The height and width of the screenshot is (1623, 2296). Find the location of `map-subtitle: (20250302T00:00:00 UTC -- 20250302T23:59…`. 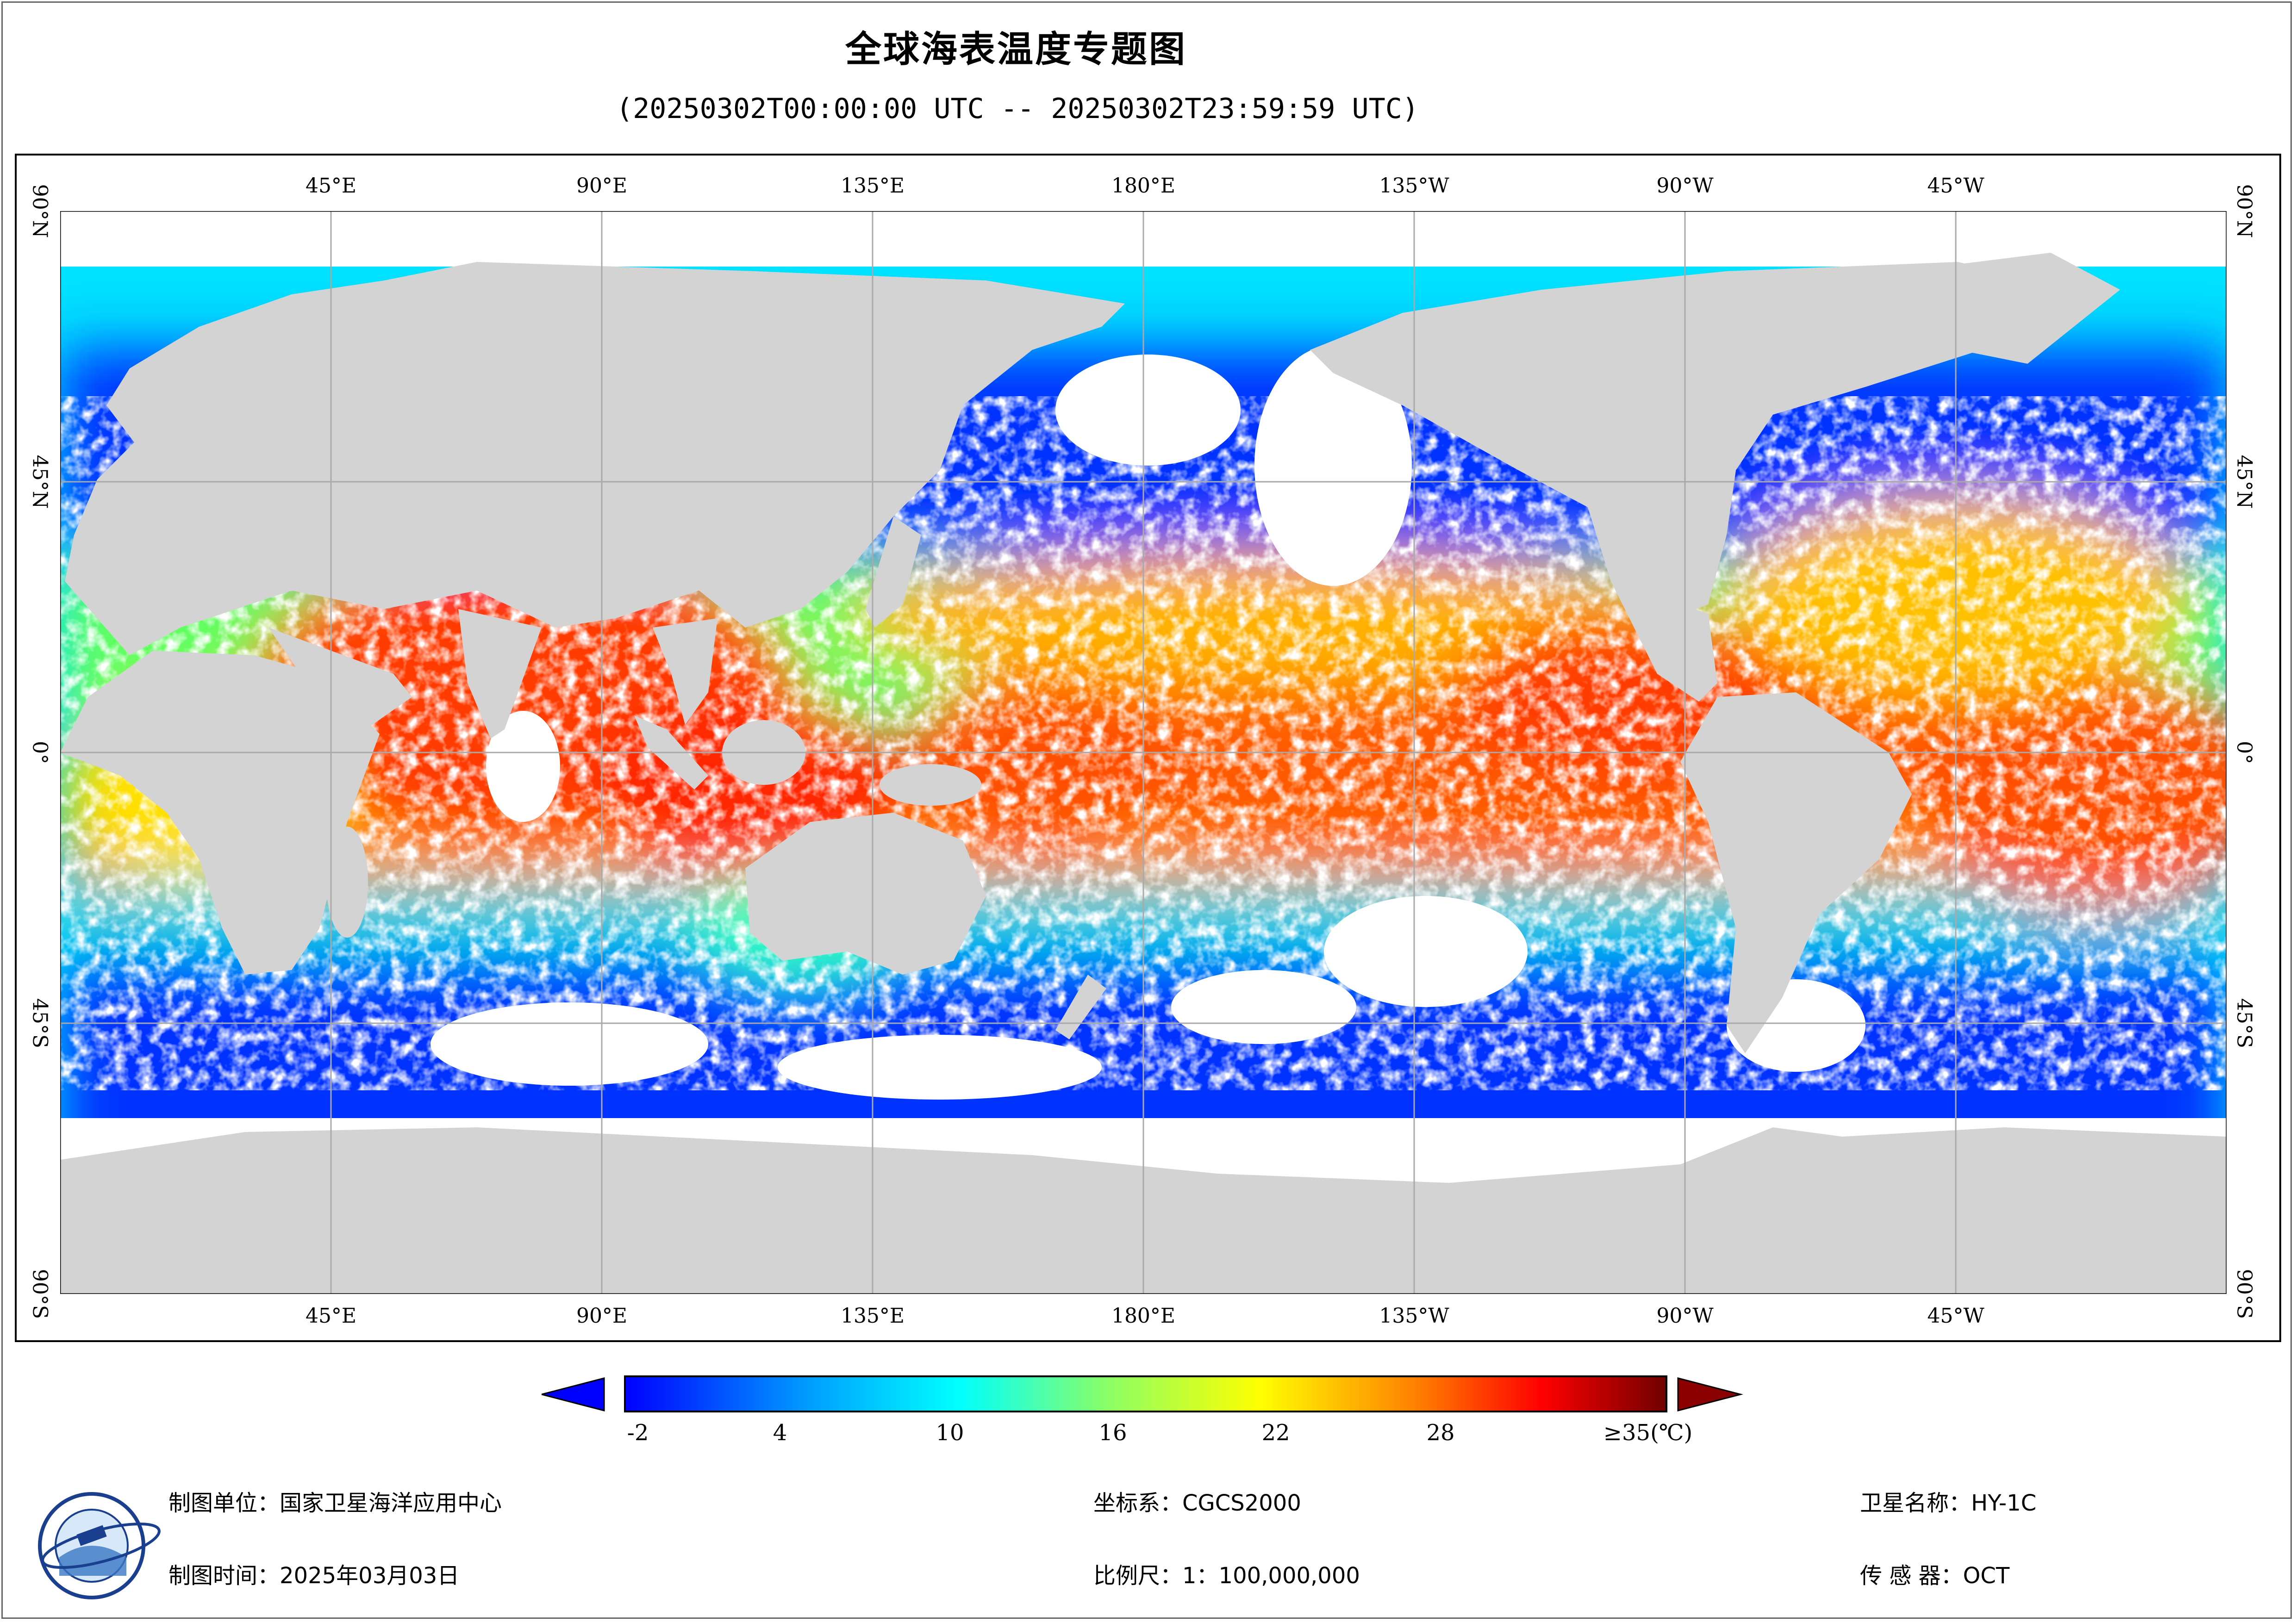

map-subtitle: (20250302T00:00:00 UTC -- 20250302T23:59… is located at coordinates (1017, 109).